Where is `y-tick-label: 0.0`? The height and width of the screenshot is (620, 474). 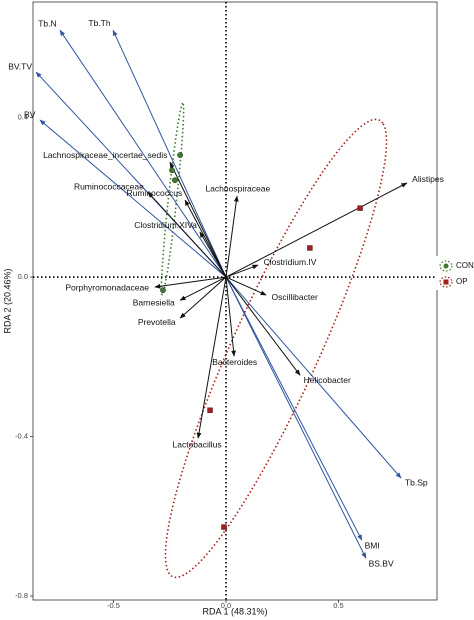
y-tick-label: 0.0 is located at coordinates (23, 276).